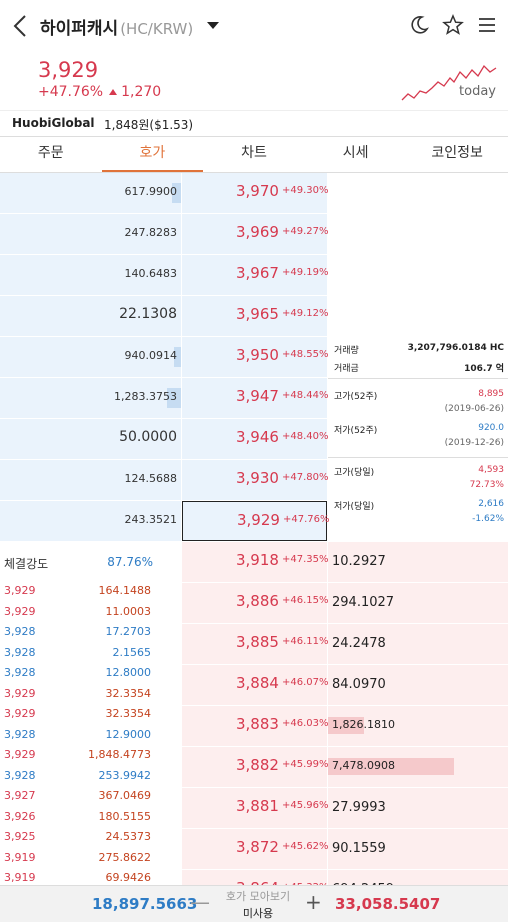 The width and height of the screenshot is (508, 922). I want to click on bid-price-cell: 3,881 +45.96%, so click(255, 808).